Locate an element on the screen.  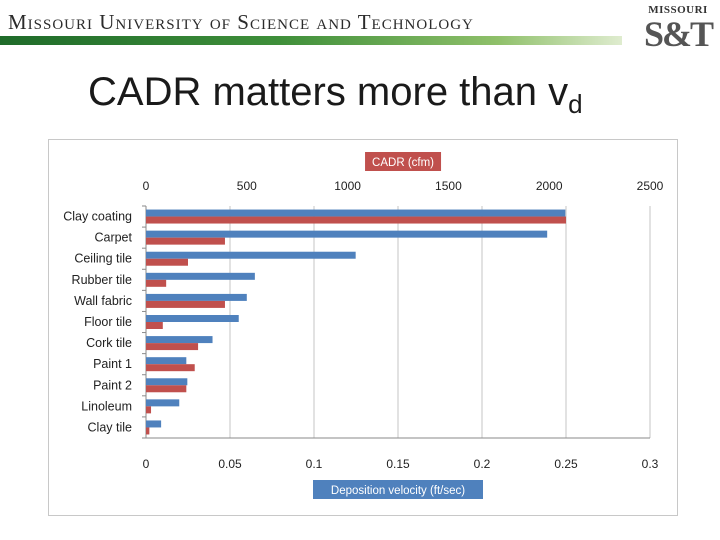
bottom-axis-title-background is located at coordinates (398, 489).